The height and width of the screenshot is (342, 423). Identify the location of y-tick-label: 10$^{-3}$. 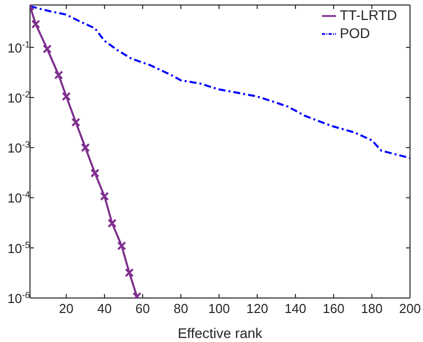
(19, 148).